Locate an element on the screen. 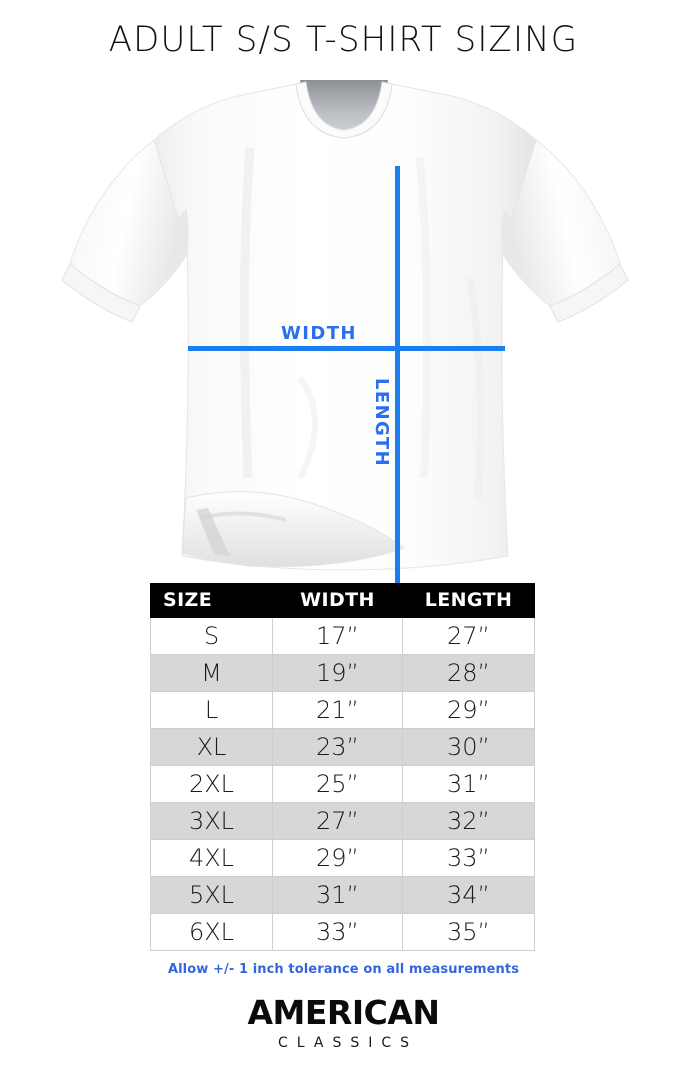 This screenshot has width=687, height=1080. cell-length: 34” is located at coordinates (468, 895).